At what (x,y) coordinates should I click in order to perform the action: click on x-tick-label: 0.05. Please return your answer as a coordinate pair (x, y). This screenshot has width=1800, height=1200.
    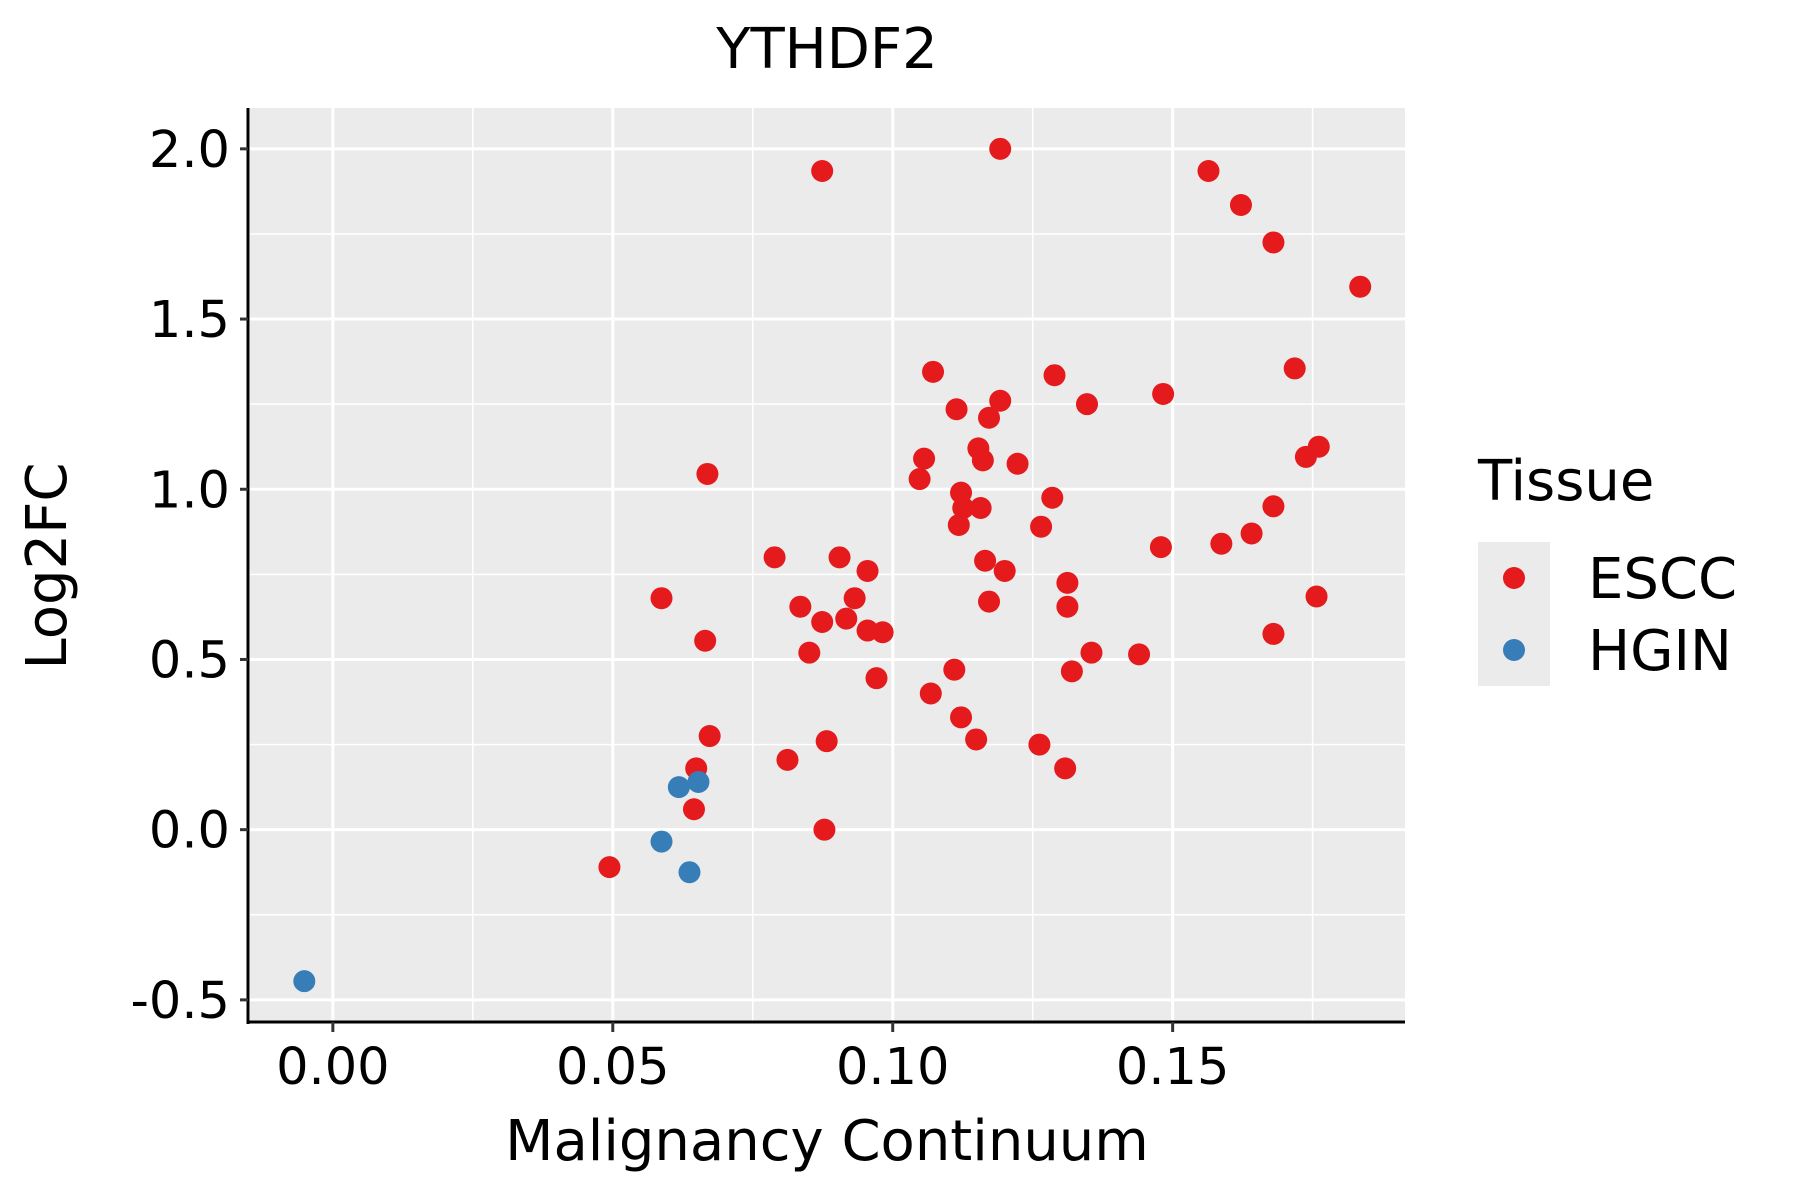
    Looking at the image, I should click on (613, 1067).